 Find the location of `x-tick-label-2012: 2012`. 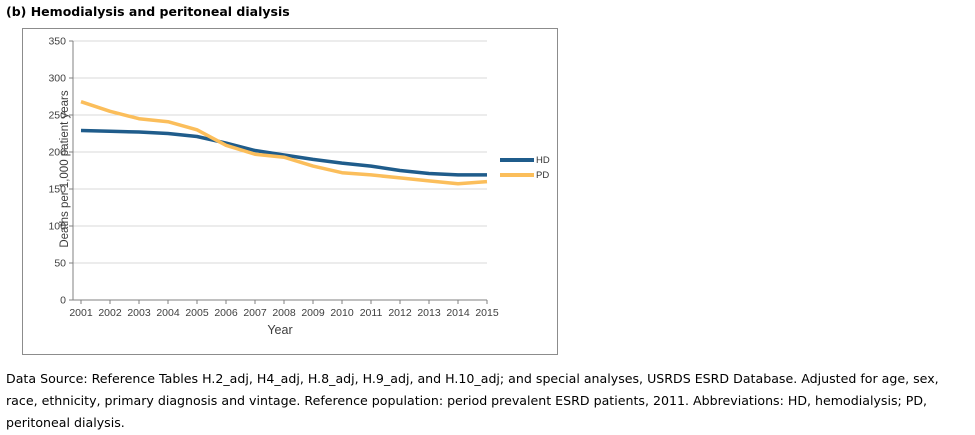

x-tick-label-2012: 2012 is located at coordinates (400, 313).